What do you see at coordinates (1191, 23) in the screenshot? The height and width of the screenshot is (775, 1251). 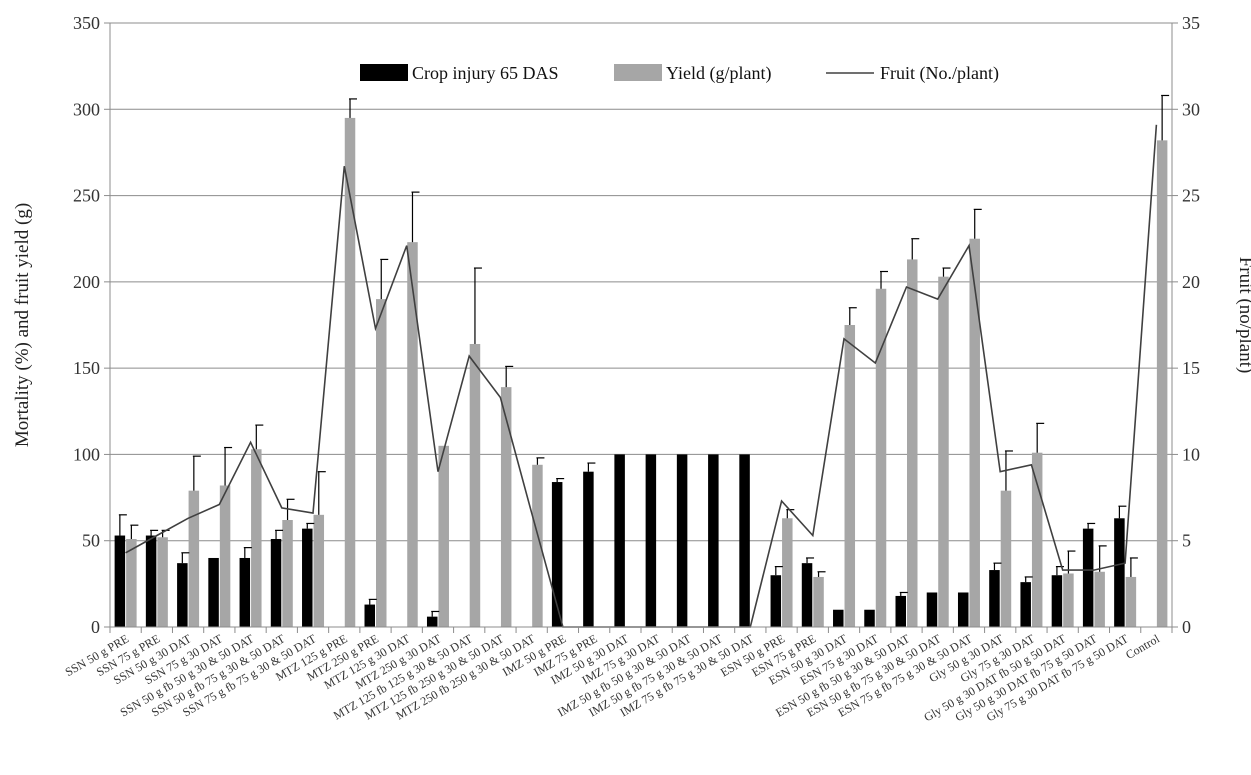 I see `y2-tick-label: 35` at bounding box center [1191, 23].